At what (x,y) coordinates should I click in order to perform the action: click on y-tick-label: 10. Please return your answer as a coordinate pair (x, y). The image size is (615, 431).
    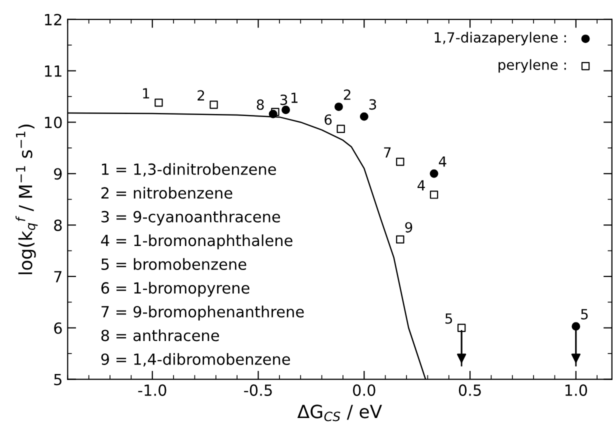
    Looking at the image, I should click on (53, 122).